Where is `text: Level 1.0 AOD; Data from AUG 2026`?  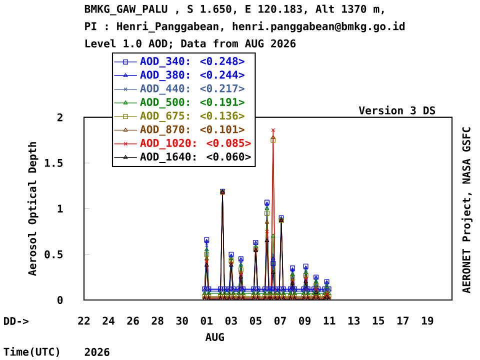 text: Level 1.0 AOD; Data from AUG 2026 is located at coordinates (190, 44).